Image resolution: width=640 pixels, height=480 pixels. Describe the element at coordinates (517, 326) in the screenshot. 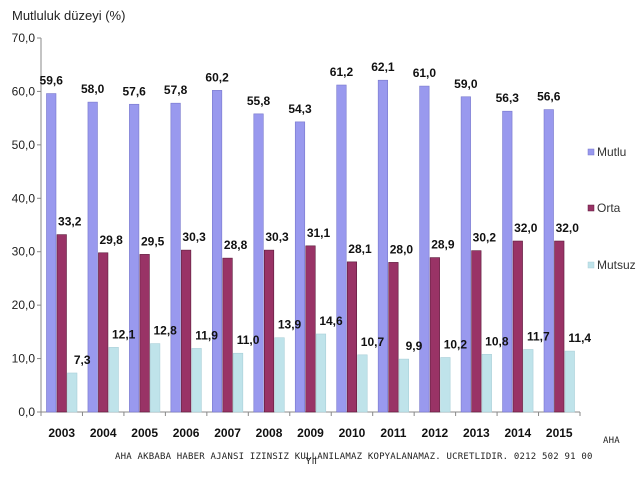

I see `bar-orta-2014` at that location.